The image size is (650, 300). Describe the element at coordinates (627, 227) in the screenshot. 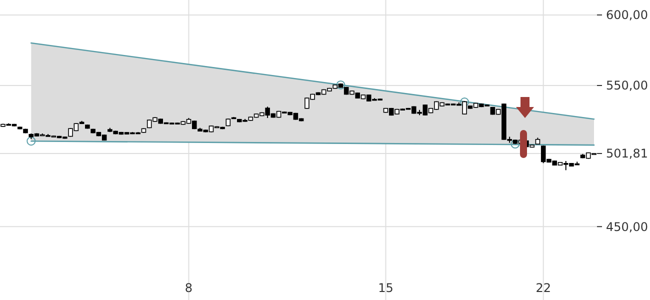

I see `y-tick-label: 450,00` at that location.